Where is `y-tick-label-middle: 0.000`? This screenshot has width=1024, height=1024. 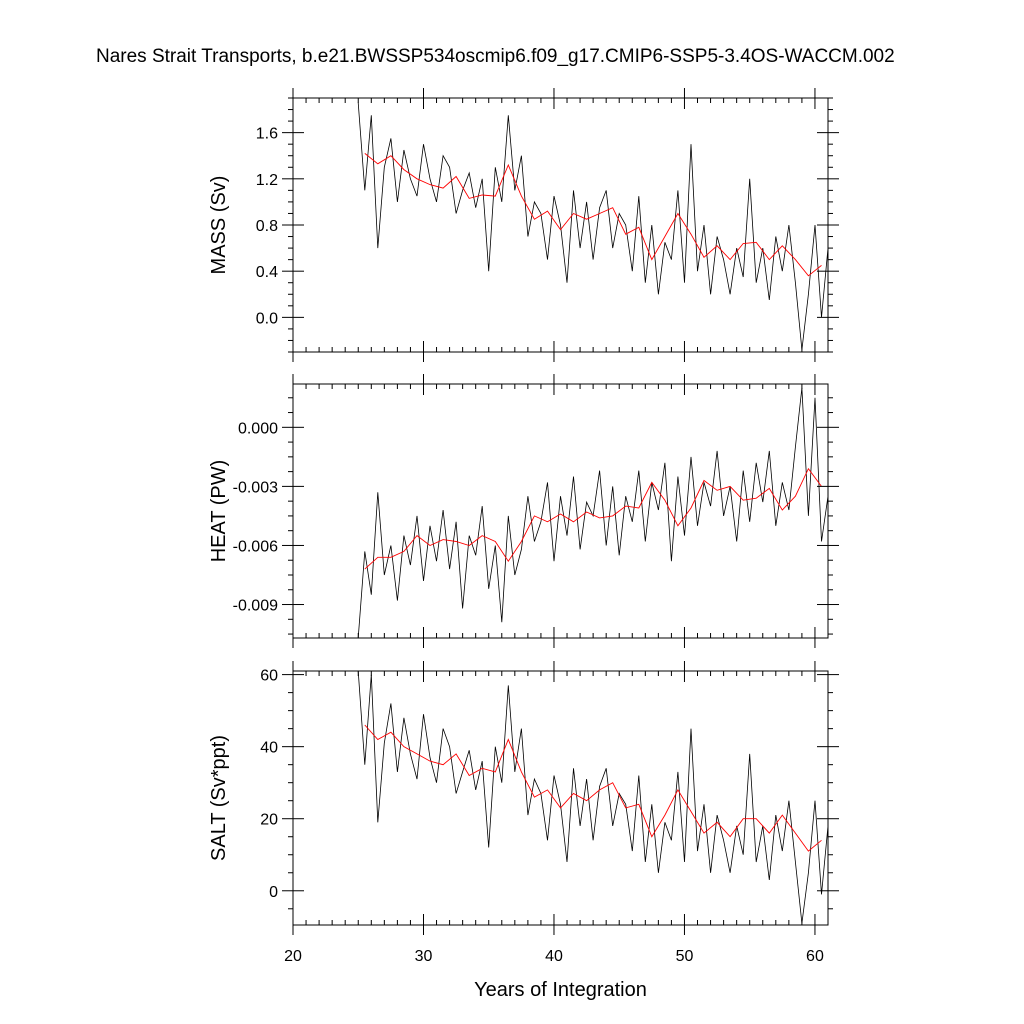 y-tick-label-middle: 0.000 is located at coordinates (258, 428).